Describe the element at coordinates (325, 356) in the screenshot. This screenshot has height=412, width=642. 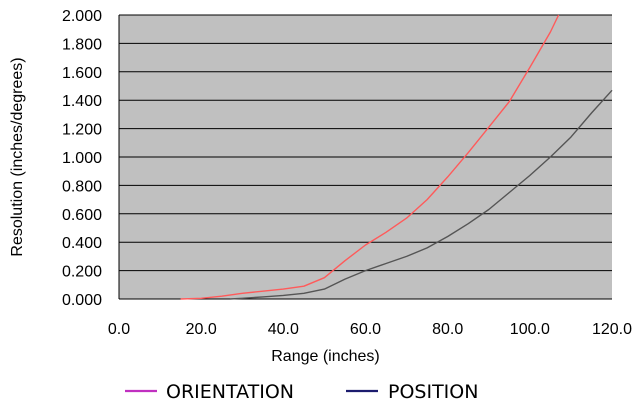
I see `x-axis-label: Range (inches)` at that location.